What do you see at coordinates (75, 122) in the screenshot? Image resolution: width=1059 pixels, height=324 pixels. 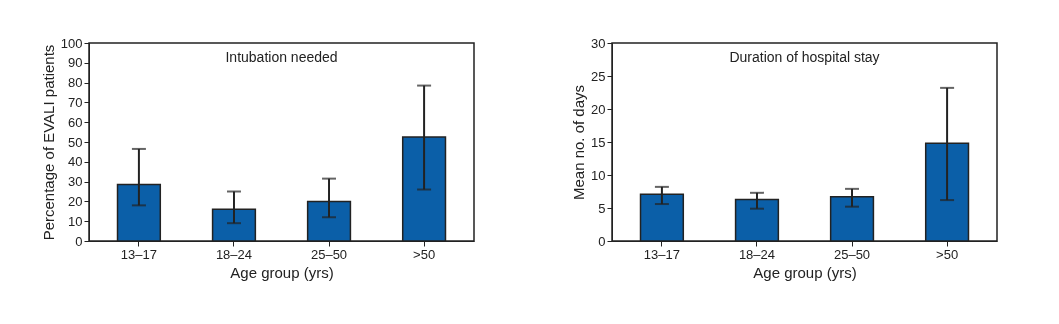 I see `y-tick-label: 60` at bounding box center [75, 122].